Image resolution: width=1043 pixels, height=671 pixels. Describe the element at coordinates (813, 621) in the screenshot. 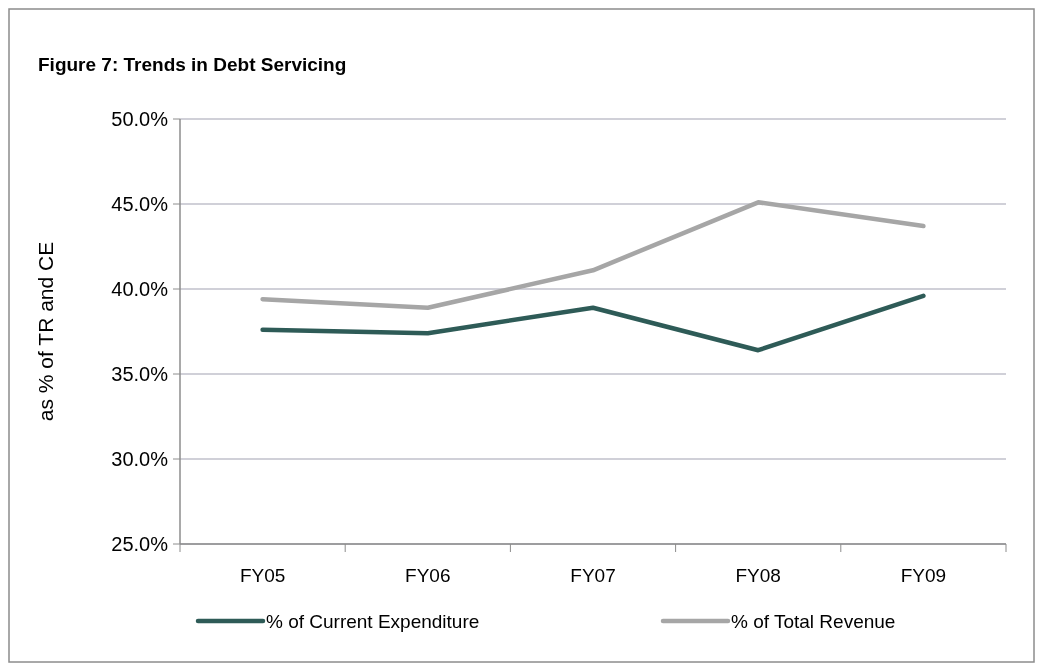

I see `legend-label: % of Total Revenue` at that location.